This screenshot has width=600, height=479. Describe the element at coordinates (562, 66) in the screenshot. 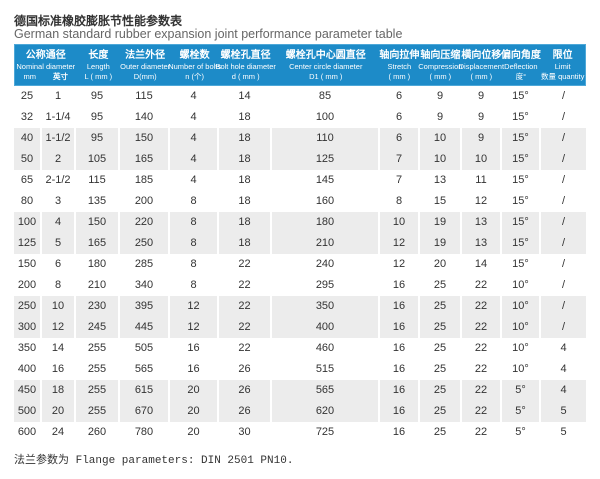

I see `column-header-en: Limit` at that location.